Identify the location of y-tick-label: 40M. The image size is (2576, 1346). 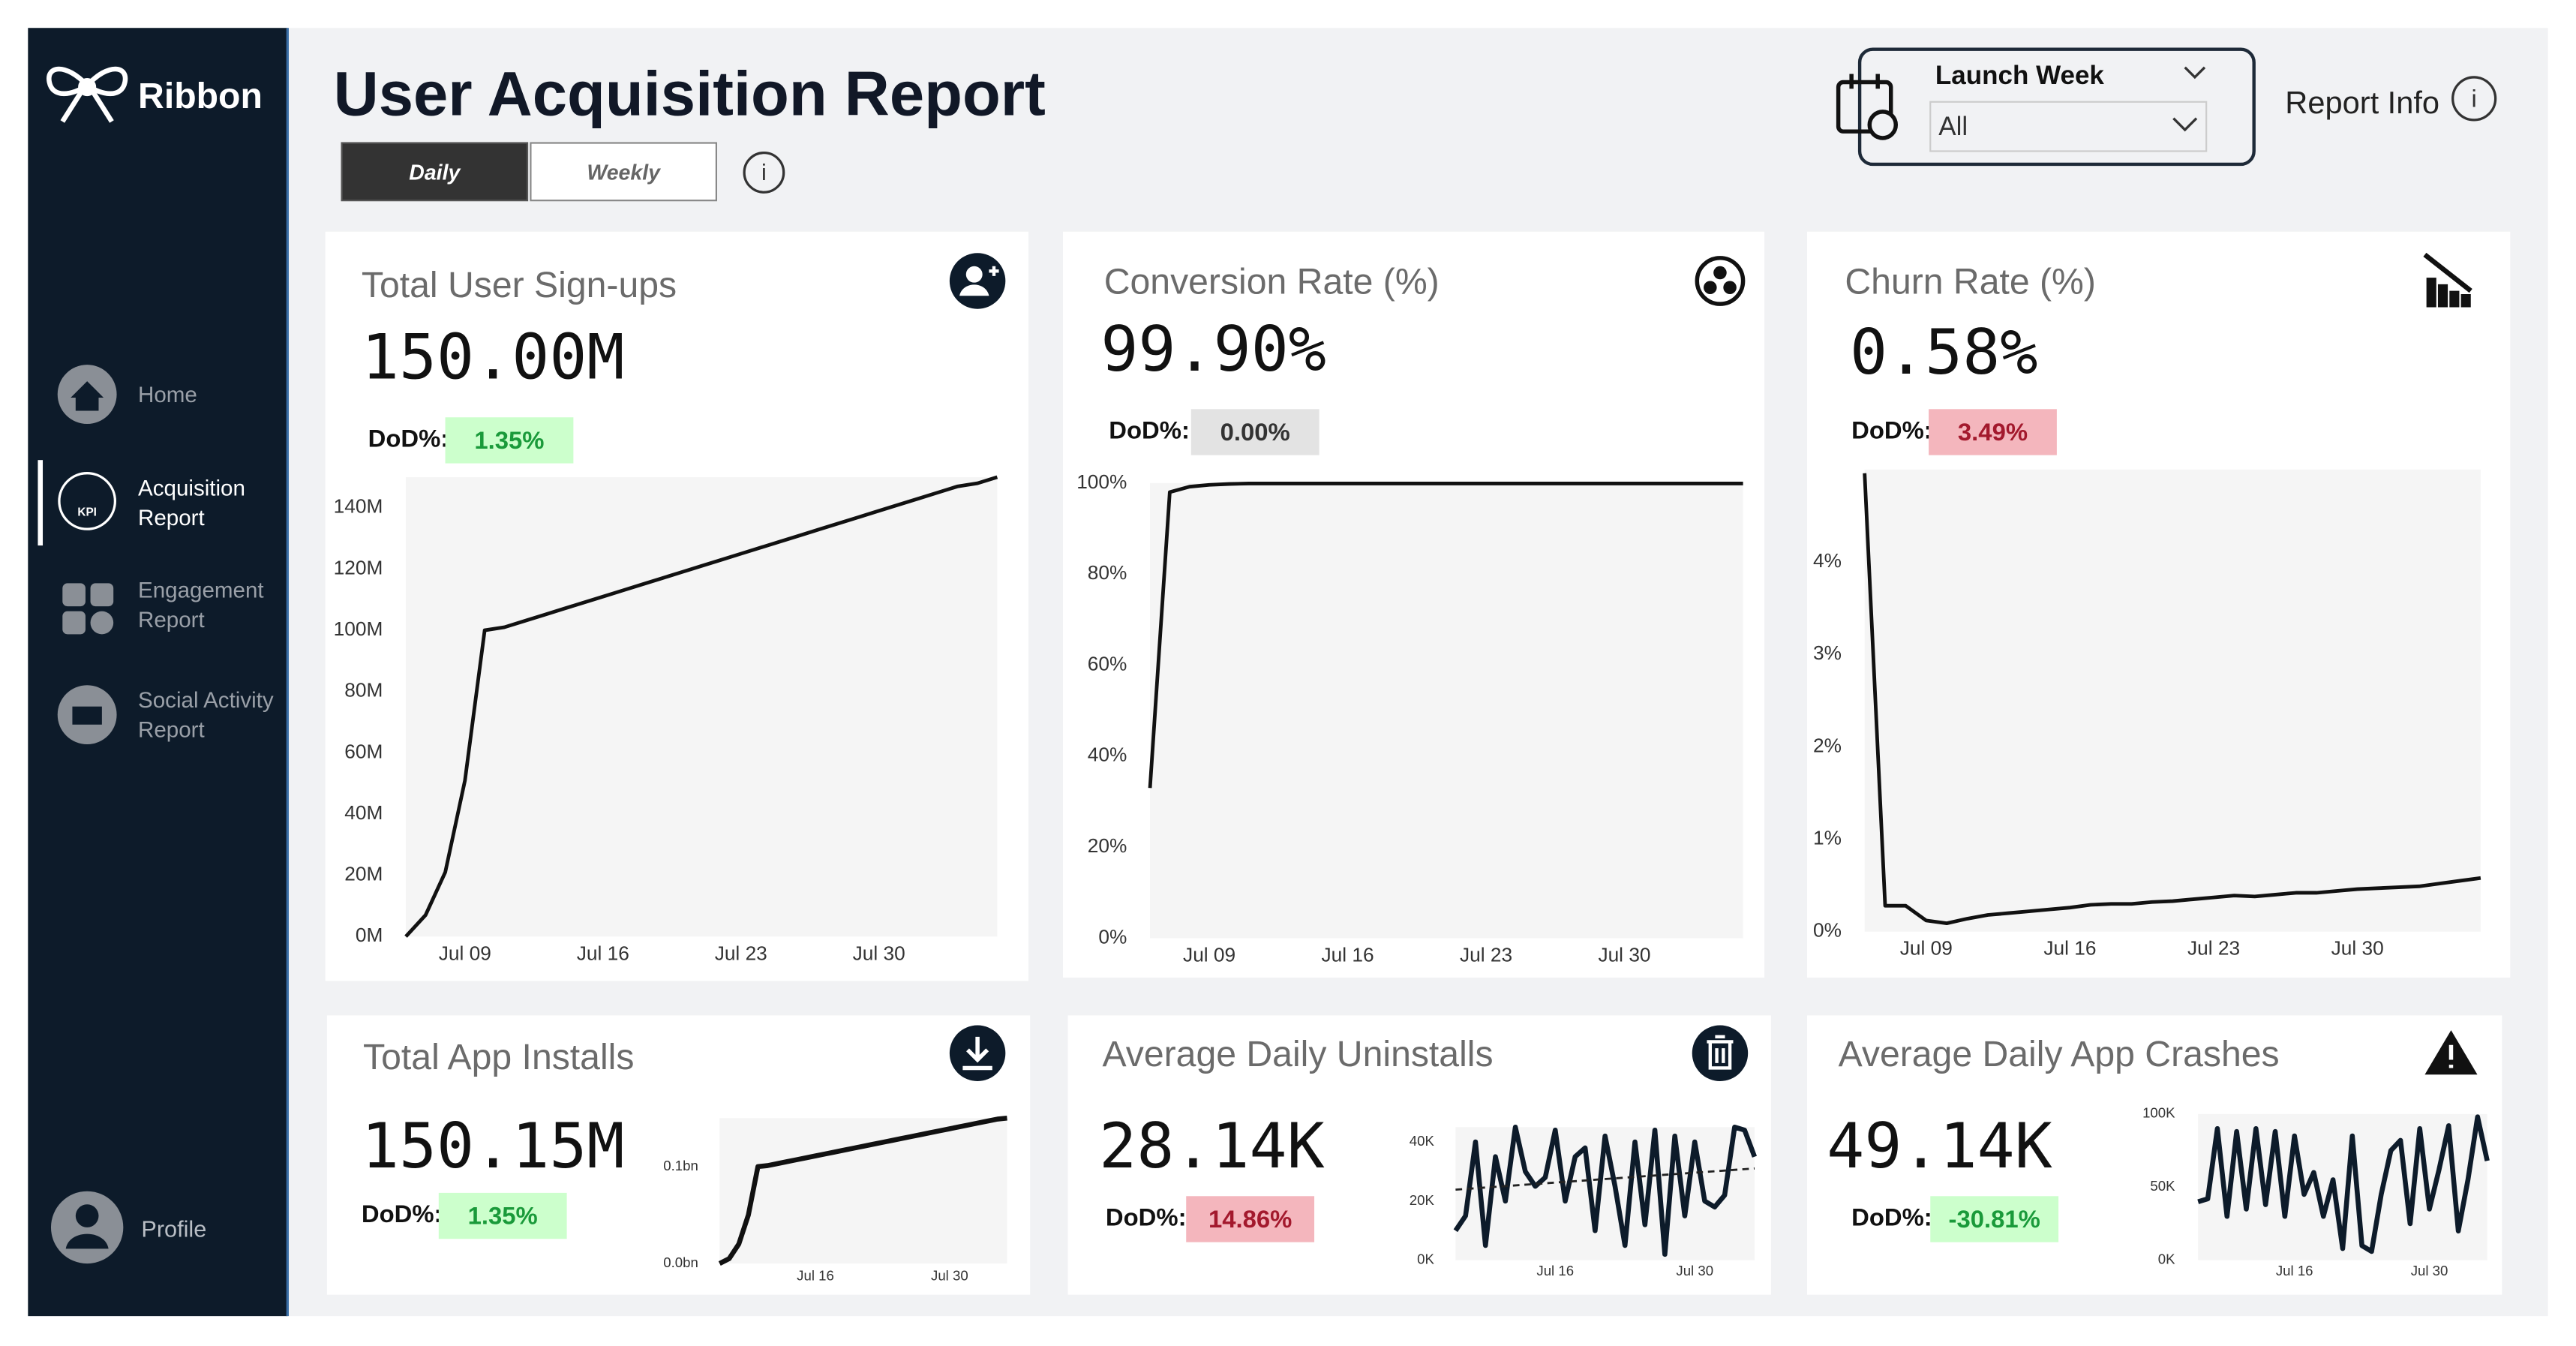
(363, 812).